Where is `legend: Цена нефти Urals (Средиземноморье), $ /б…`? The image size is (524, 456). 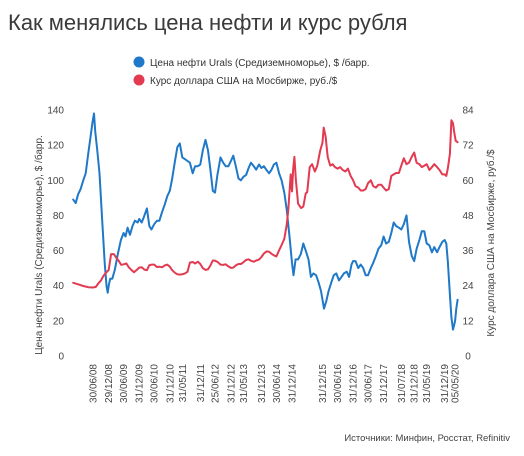
legend: Цена нефти Urals (Средиземноморье), $ /б… is located at coordinates (251, 71).